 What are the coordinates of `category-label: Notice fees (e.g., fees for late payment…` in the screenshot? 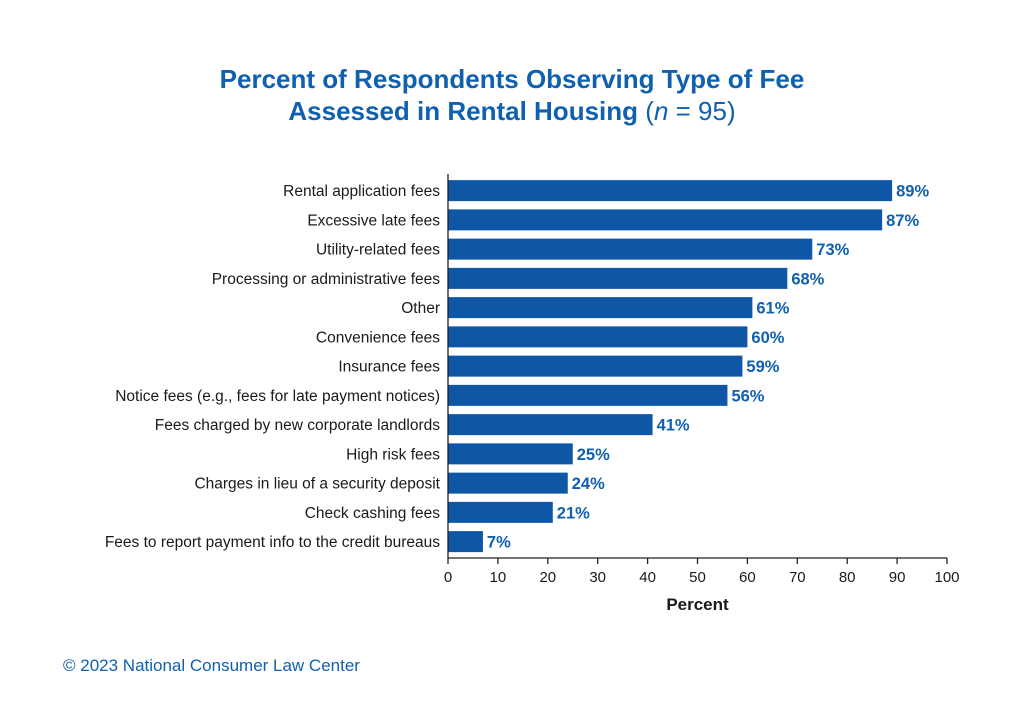 It's located at (277, 396).